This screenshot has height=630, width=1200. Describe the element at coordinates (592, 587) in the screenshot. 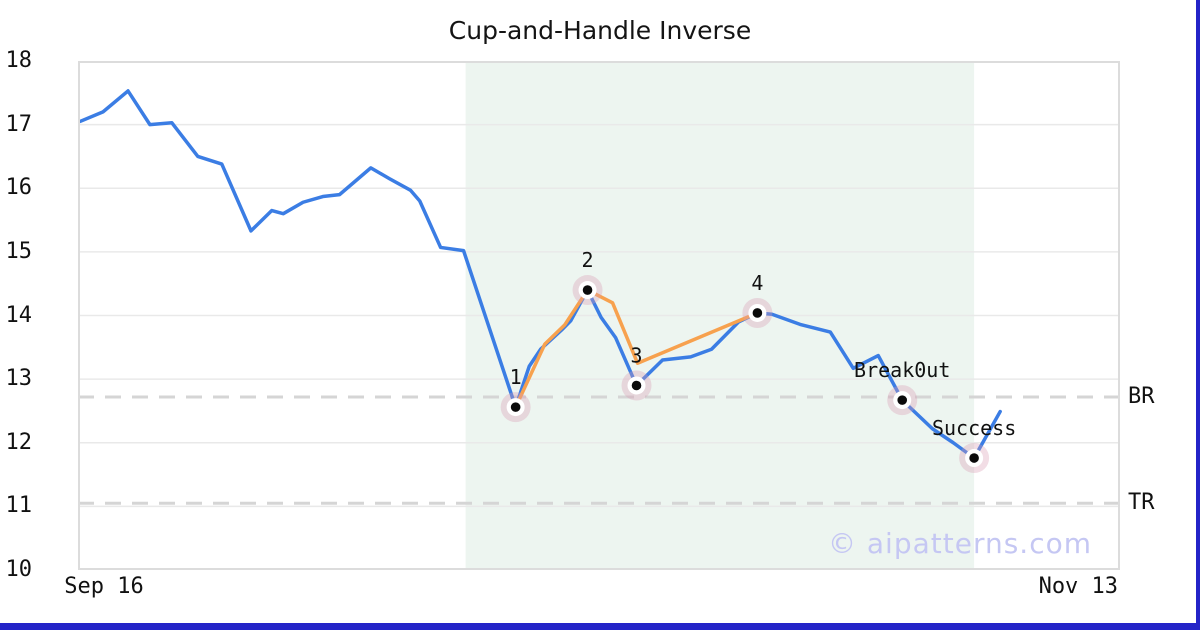

I see `x-axis-labels: Sep 16 Nov 13` at that location.